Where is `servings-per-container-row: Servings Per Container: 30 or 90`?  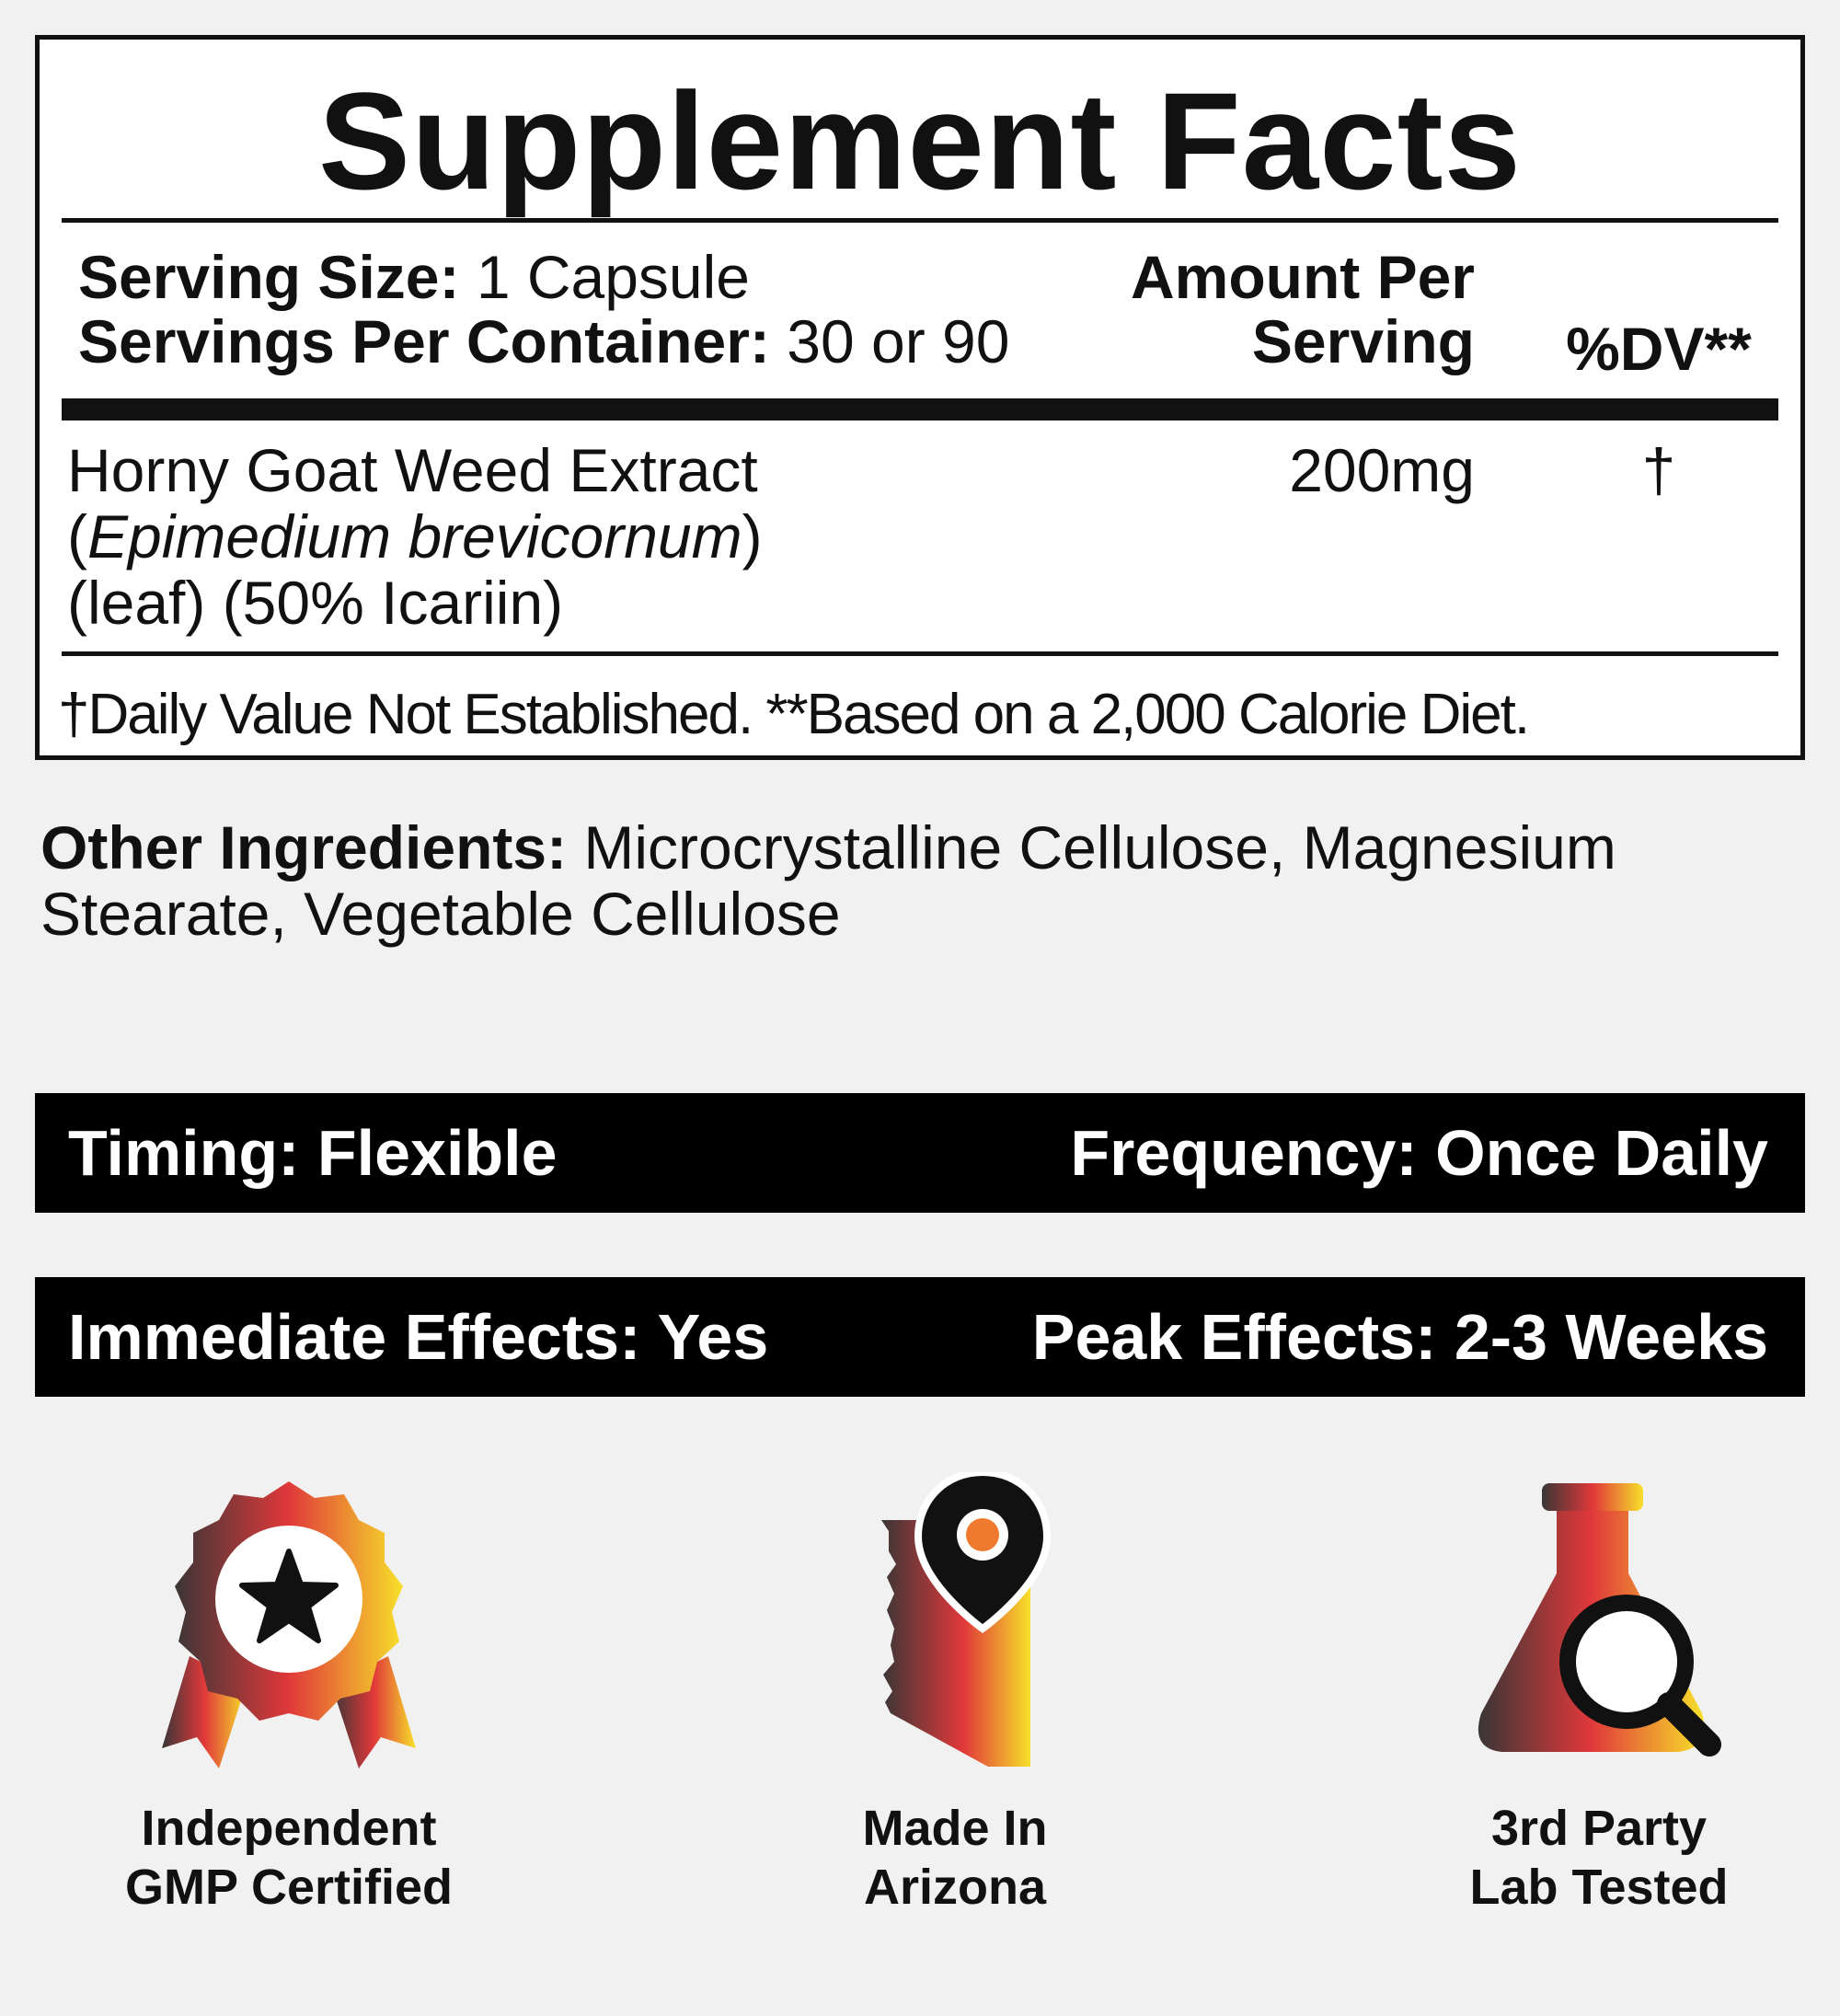 servings-per-container-row: Servings Per Container: 30 or 90 is located at coordinates (543, 341).